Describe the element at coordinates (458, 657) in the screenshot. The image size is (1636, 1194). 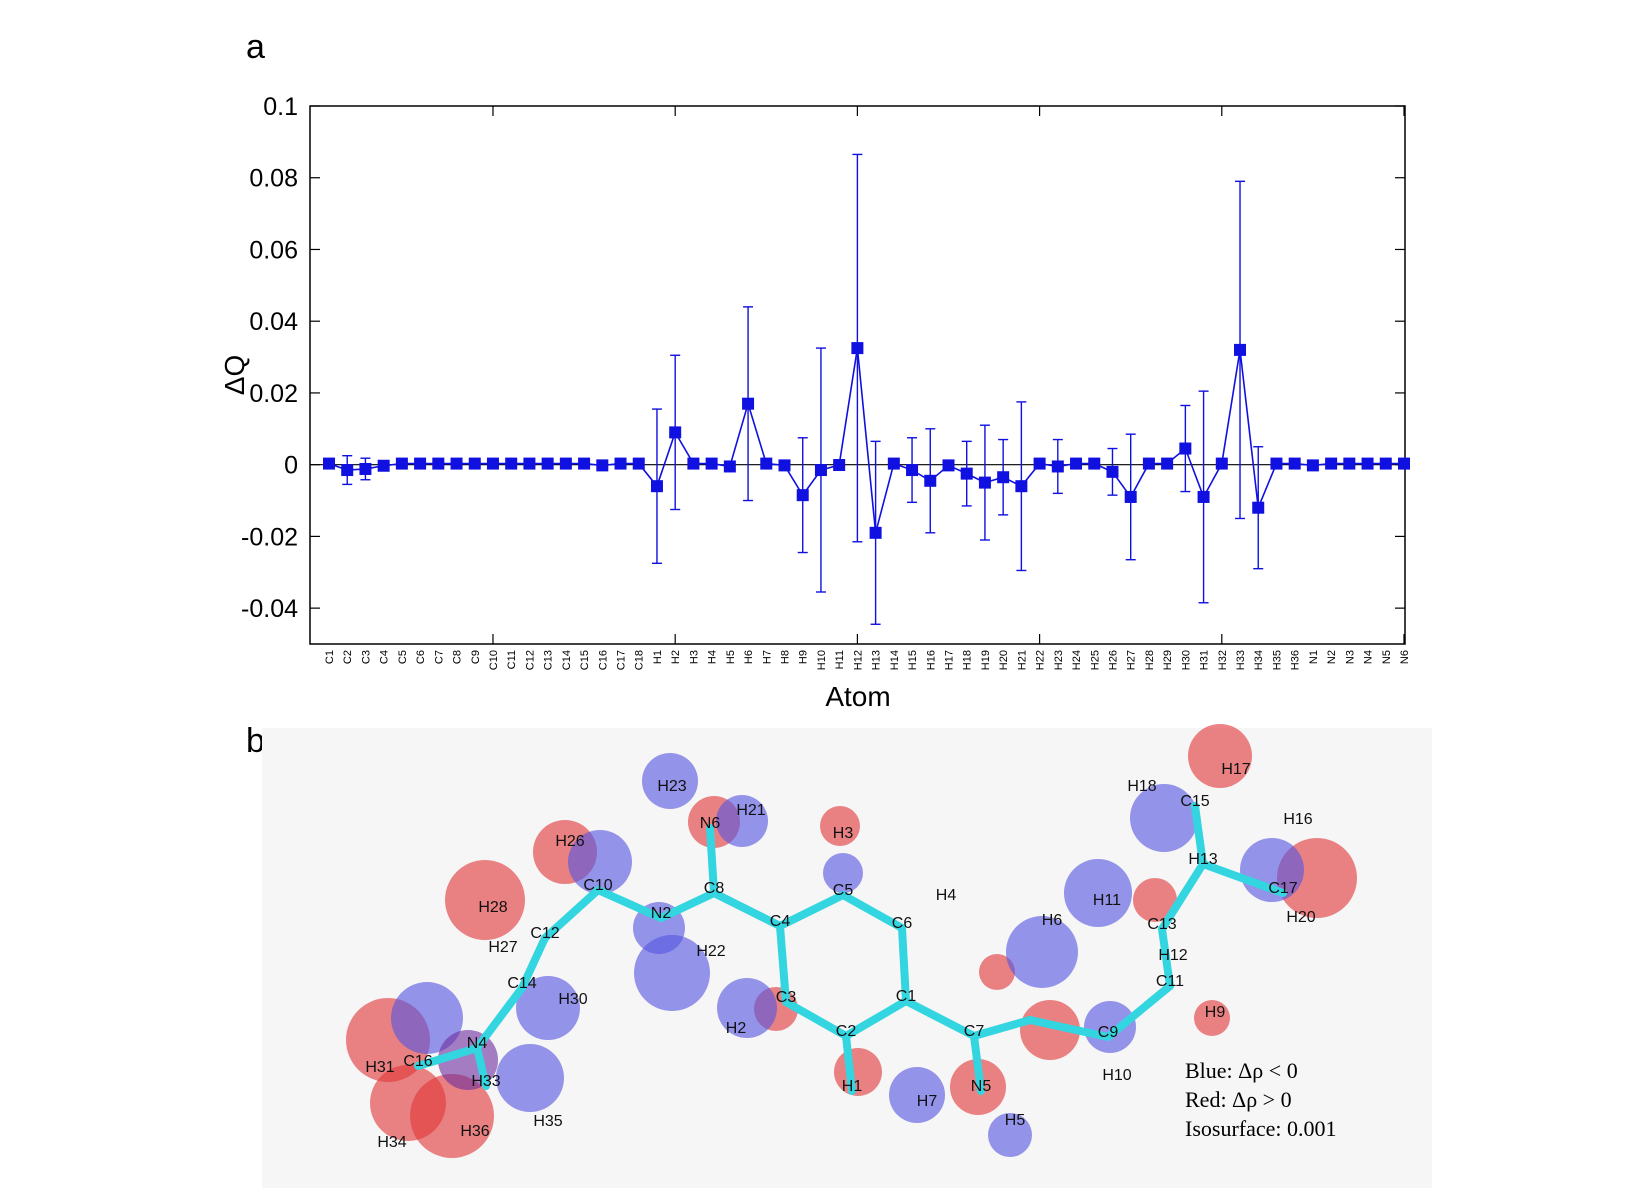
I see `x-tick-label: C8` at that location.